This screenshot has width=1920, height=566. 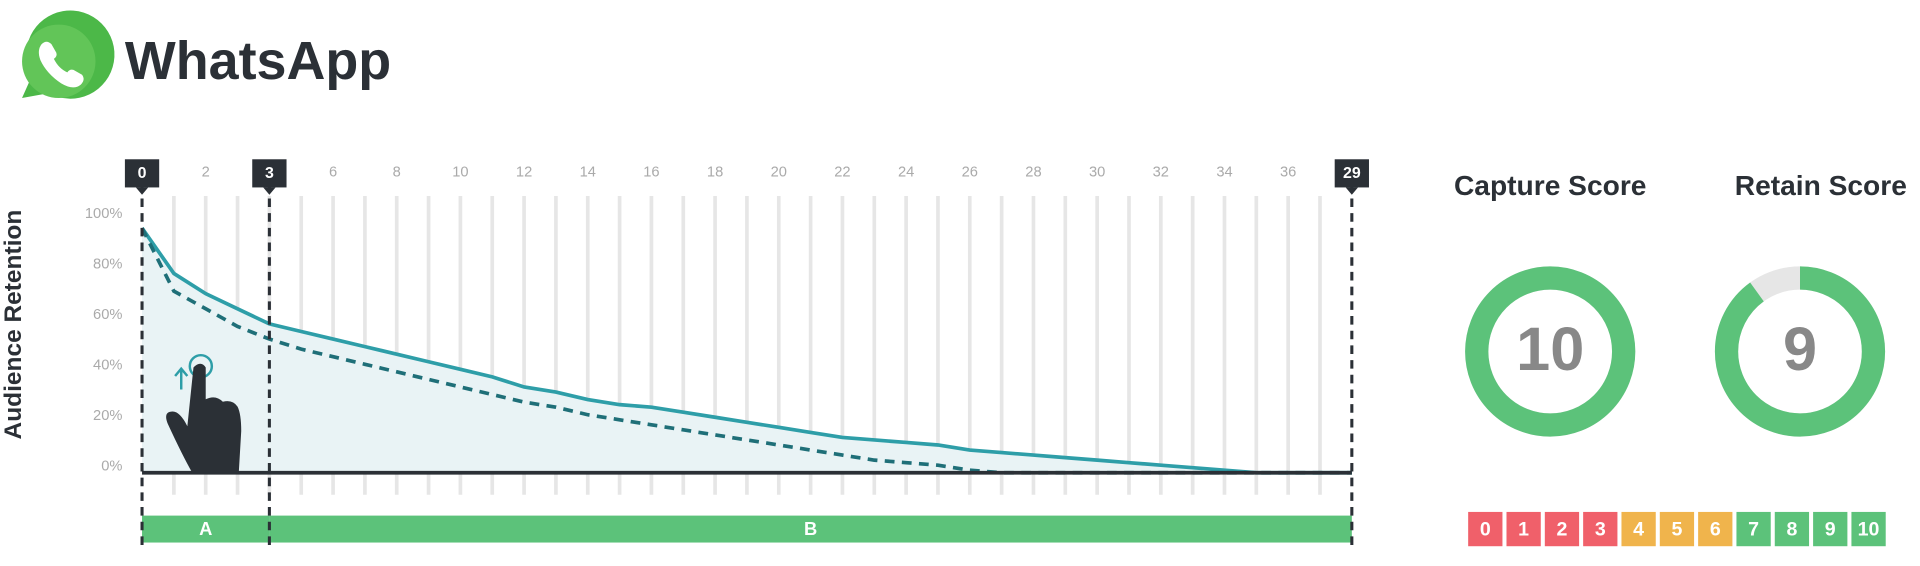 I want to click on x-tick-label: 10, so click(x=460, y=173).